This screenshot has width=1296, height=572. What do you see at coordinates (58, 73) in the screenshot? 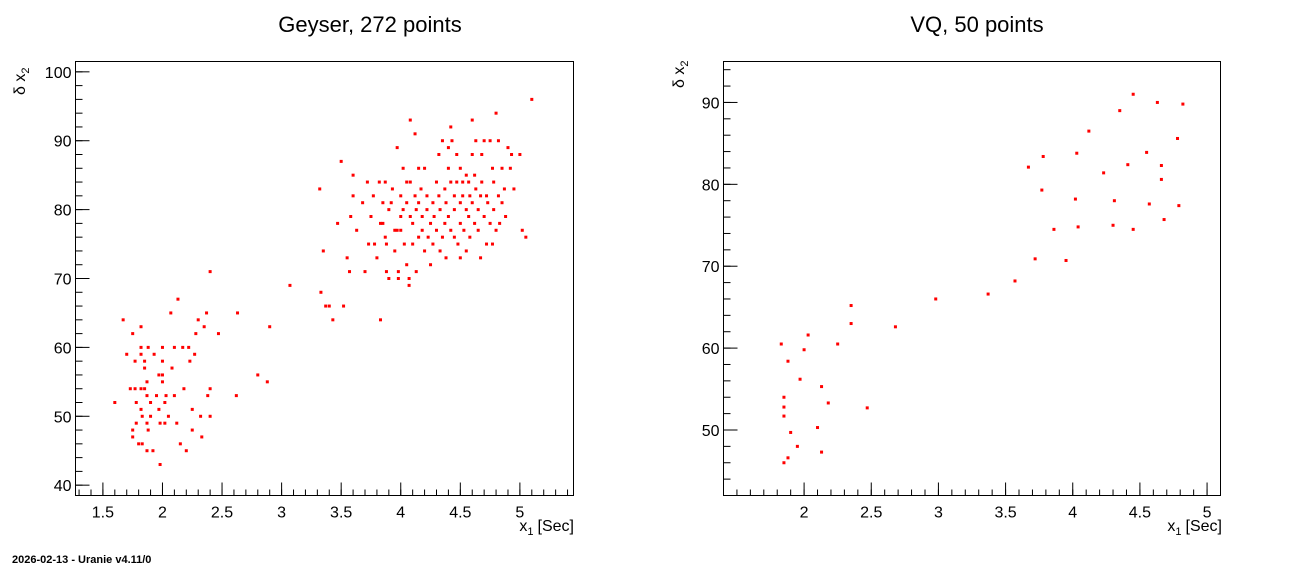
I see `y-tick-label: 100` at bounding box center [58, 73].